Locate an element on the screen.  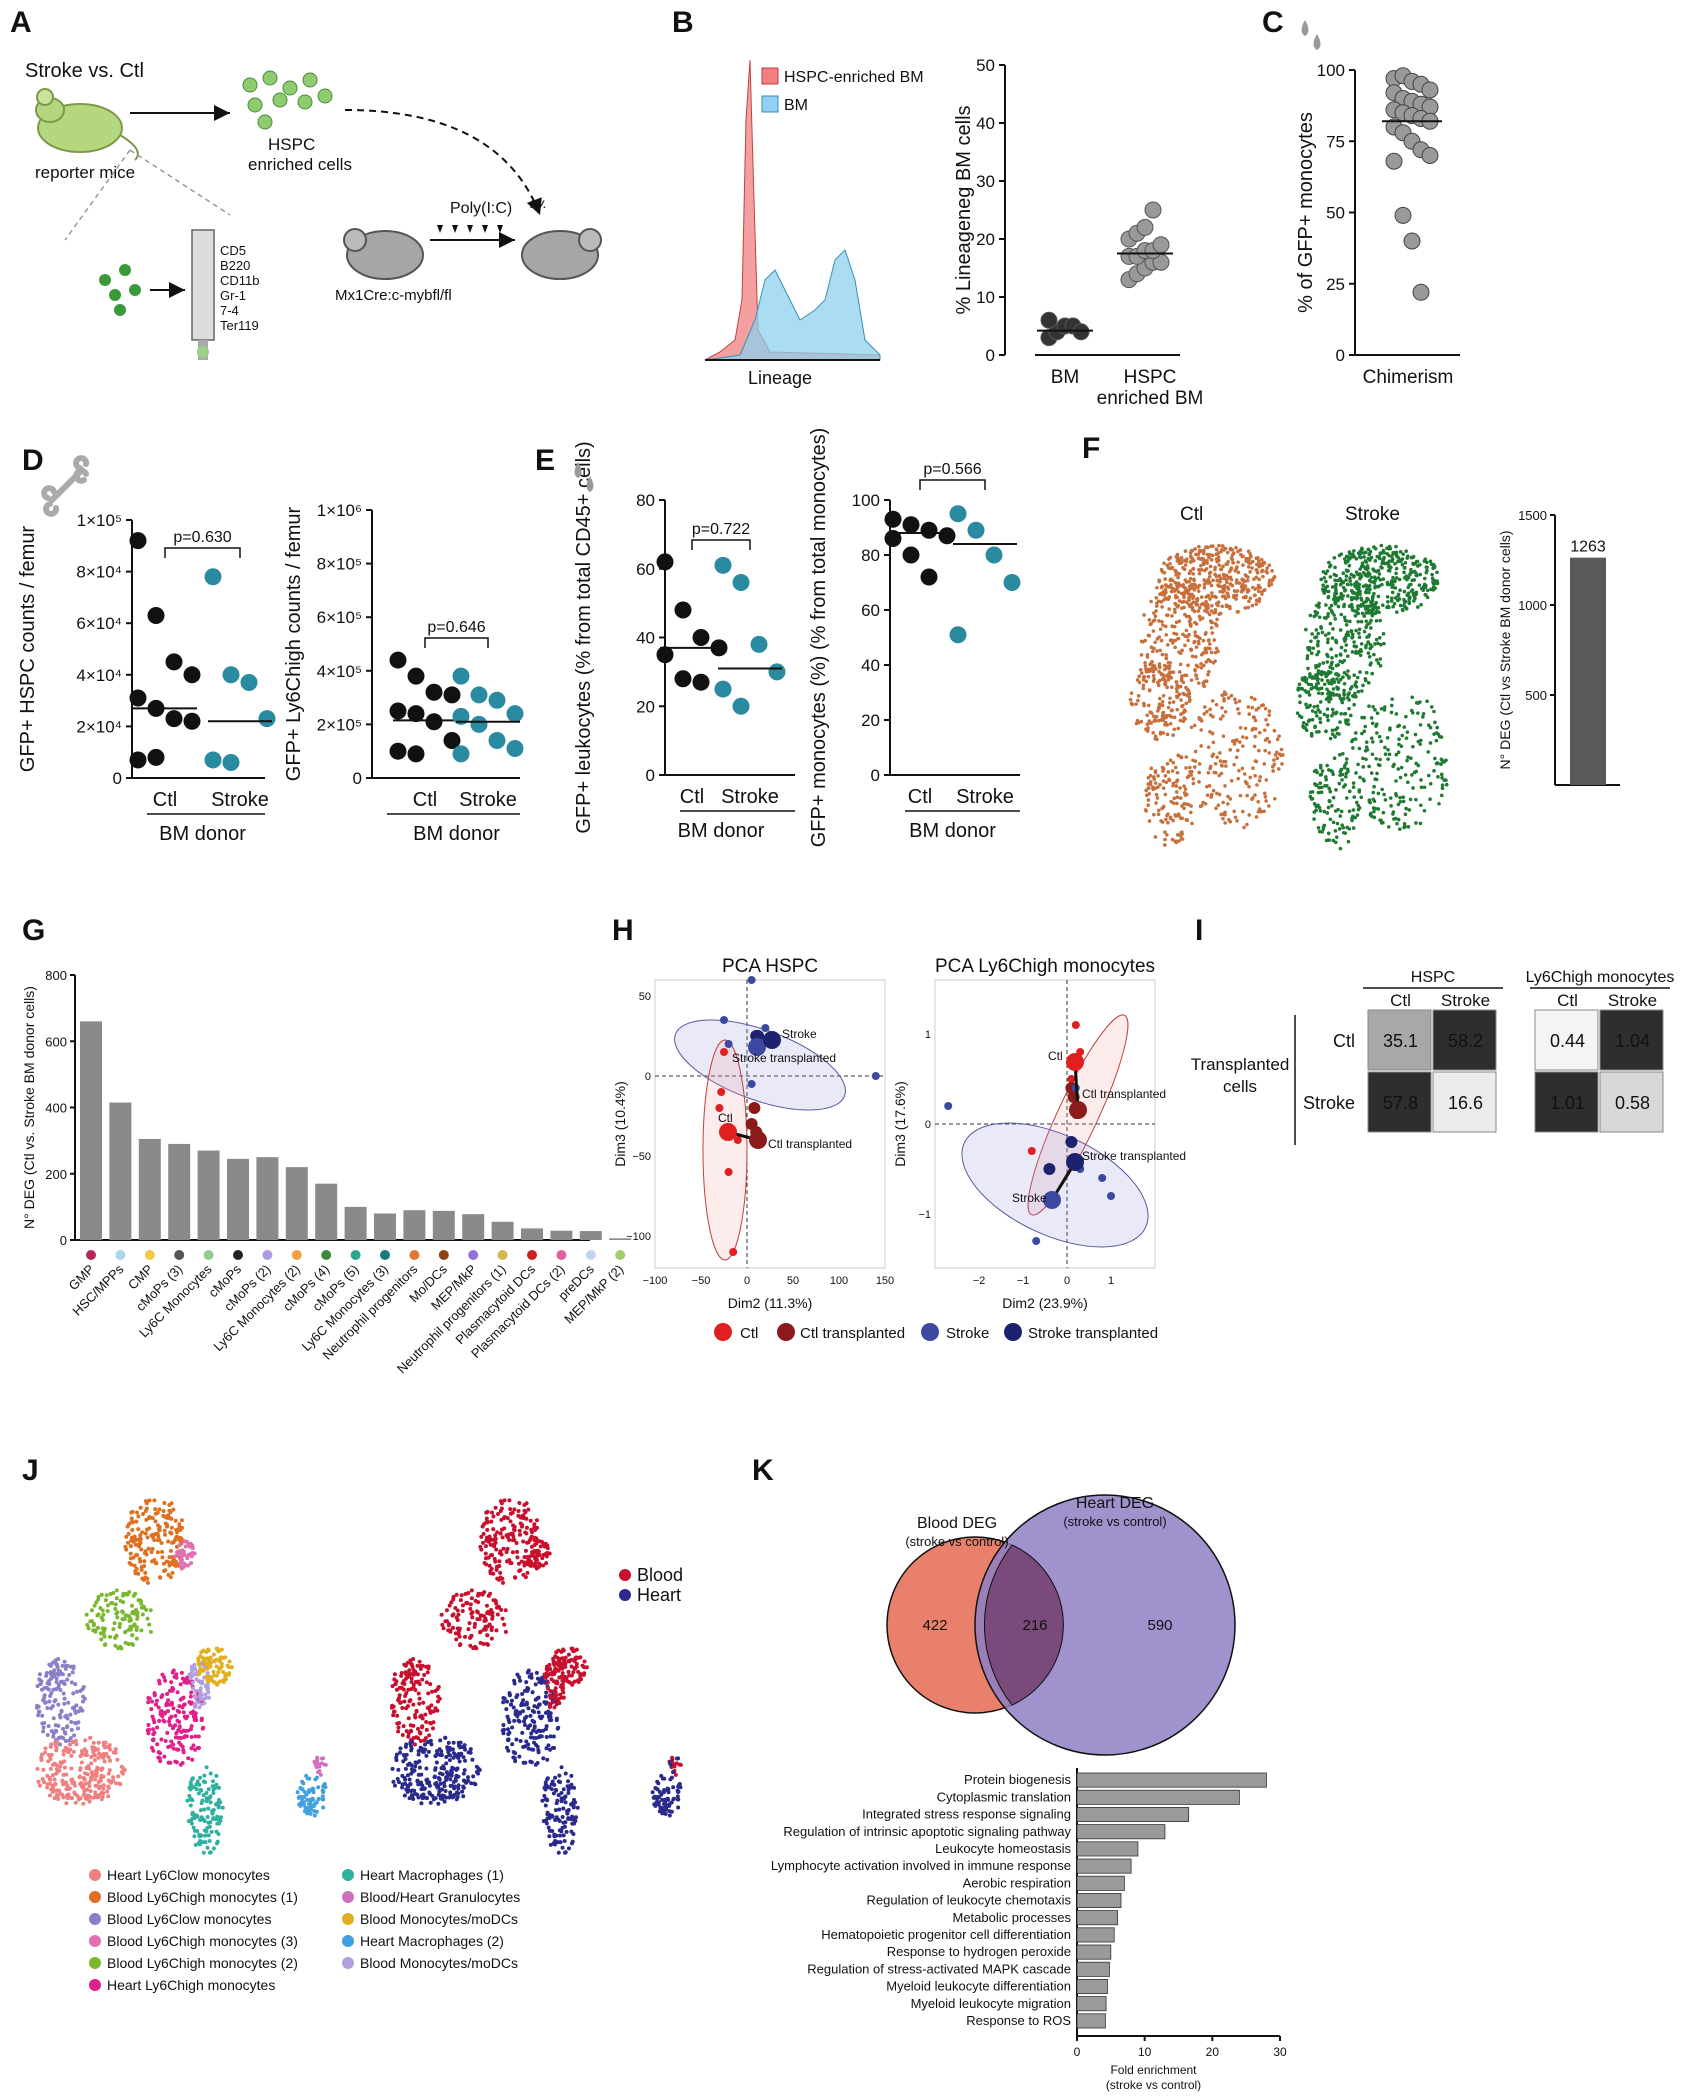
y-tick-label: 1000 is located at coordinates (1532, 605).